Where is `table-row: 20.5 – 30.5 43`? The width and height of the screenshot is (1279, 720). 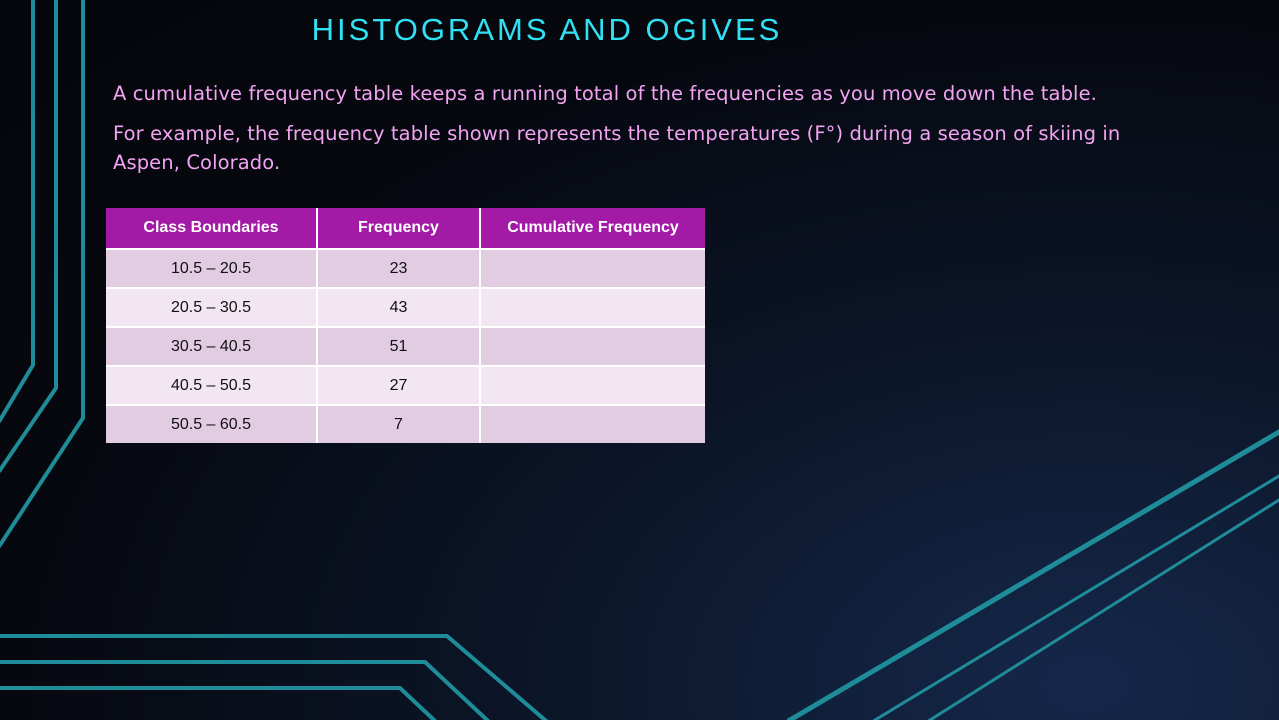
table-row: 20.5 – 30.5 43 is located at coordinates (405, 307).